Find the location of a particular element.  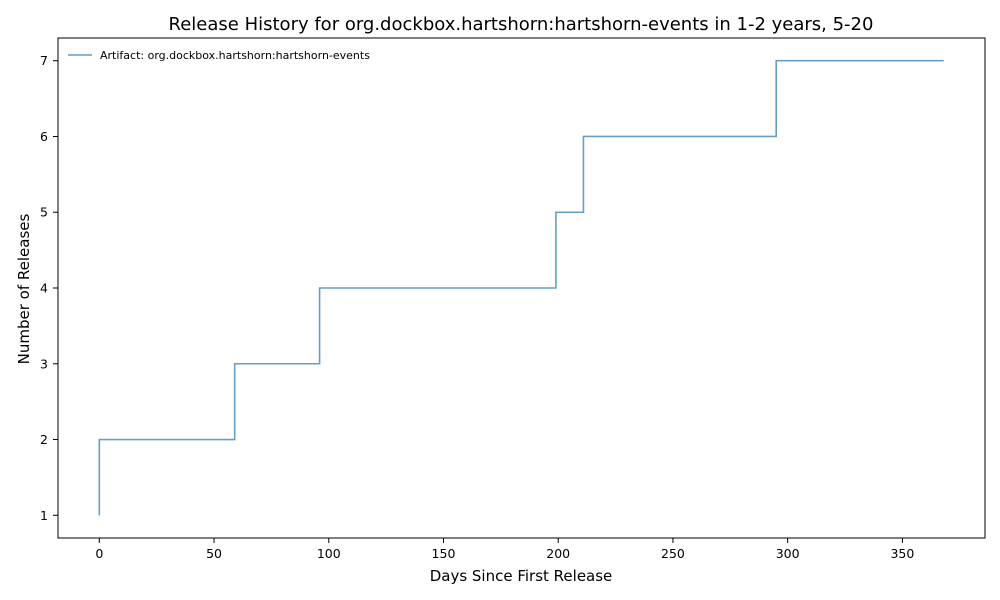

y-tick-label: 2 is located at coordinates (44, 439).